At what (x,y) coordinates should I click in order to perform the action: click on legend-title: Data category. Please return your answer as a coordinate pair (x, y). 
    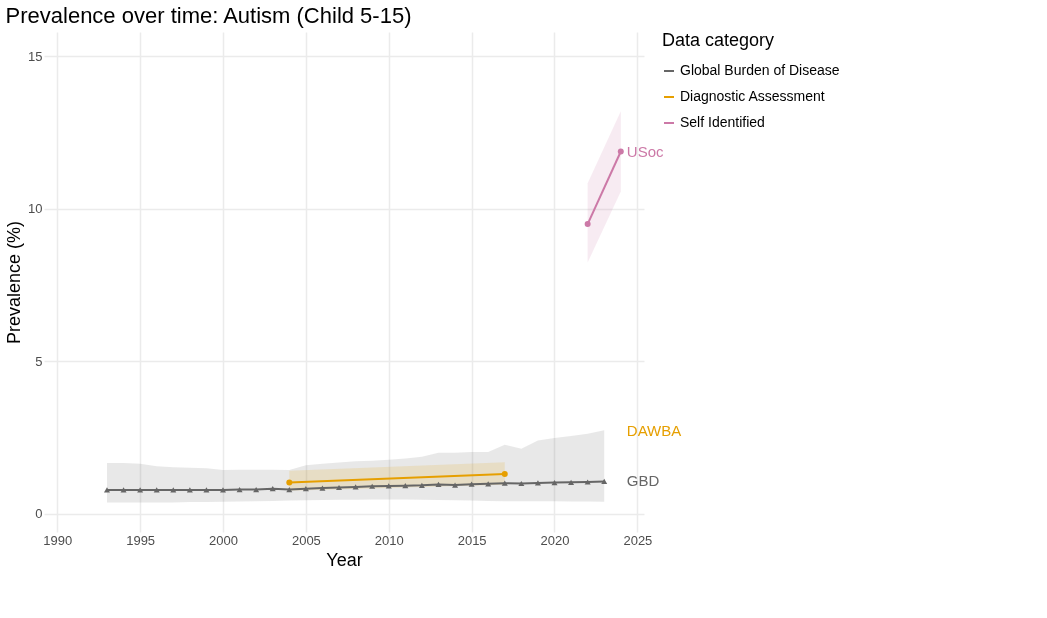
    Looking at the image, I should click on (718, 40).